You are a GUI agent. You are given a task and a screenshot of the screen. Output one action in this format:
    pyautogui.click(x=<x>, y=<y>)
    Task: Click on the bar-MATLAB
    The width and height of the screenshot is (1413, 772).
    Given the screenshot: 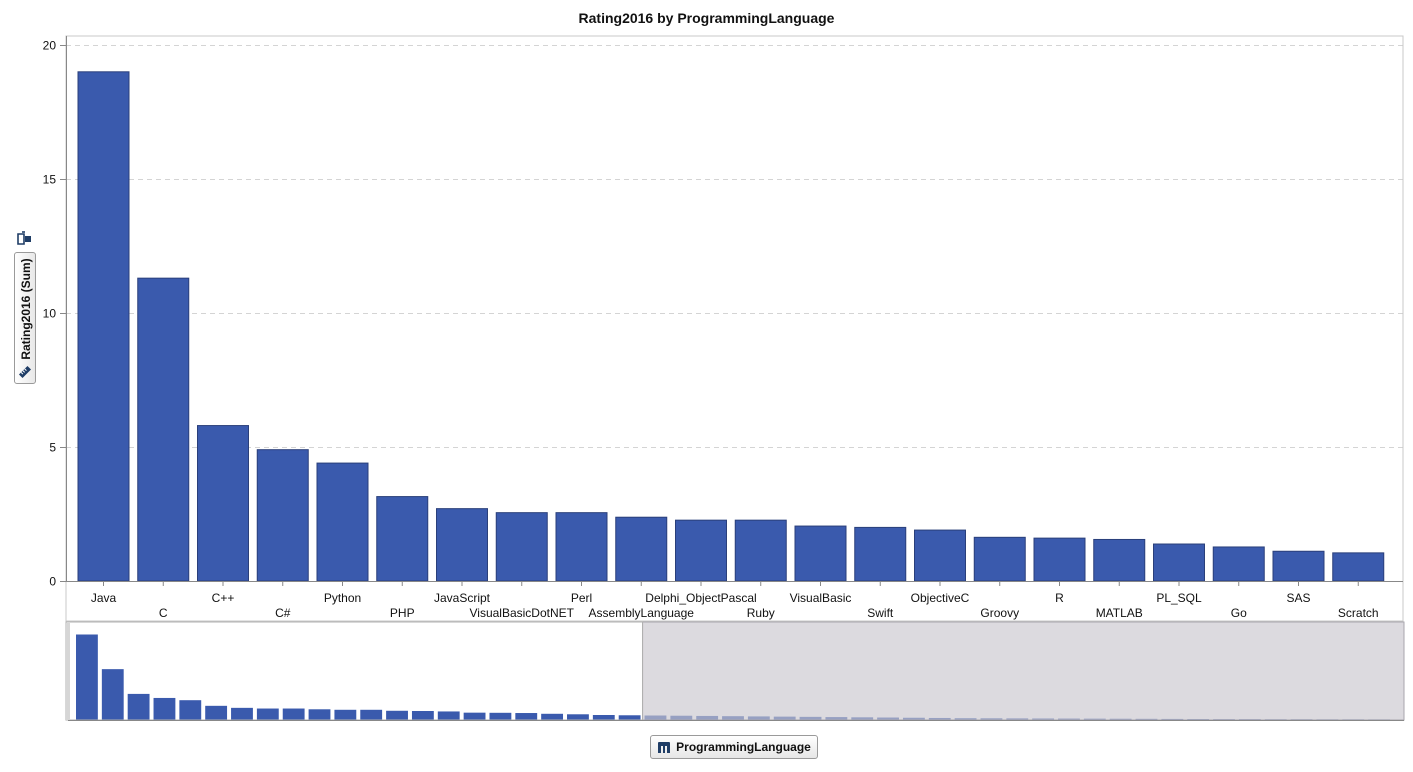 What is the action you would take?
    pyautogui.click(x=1119, y=560)
    